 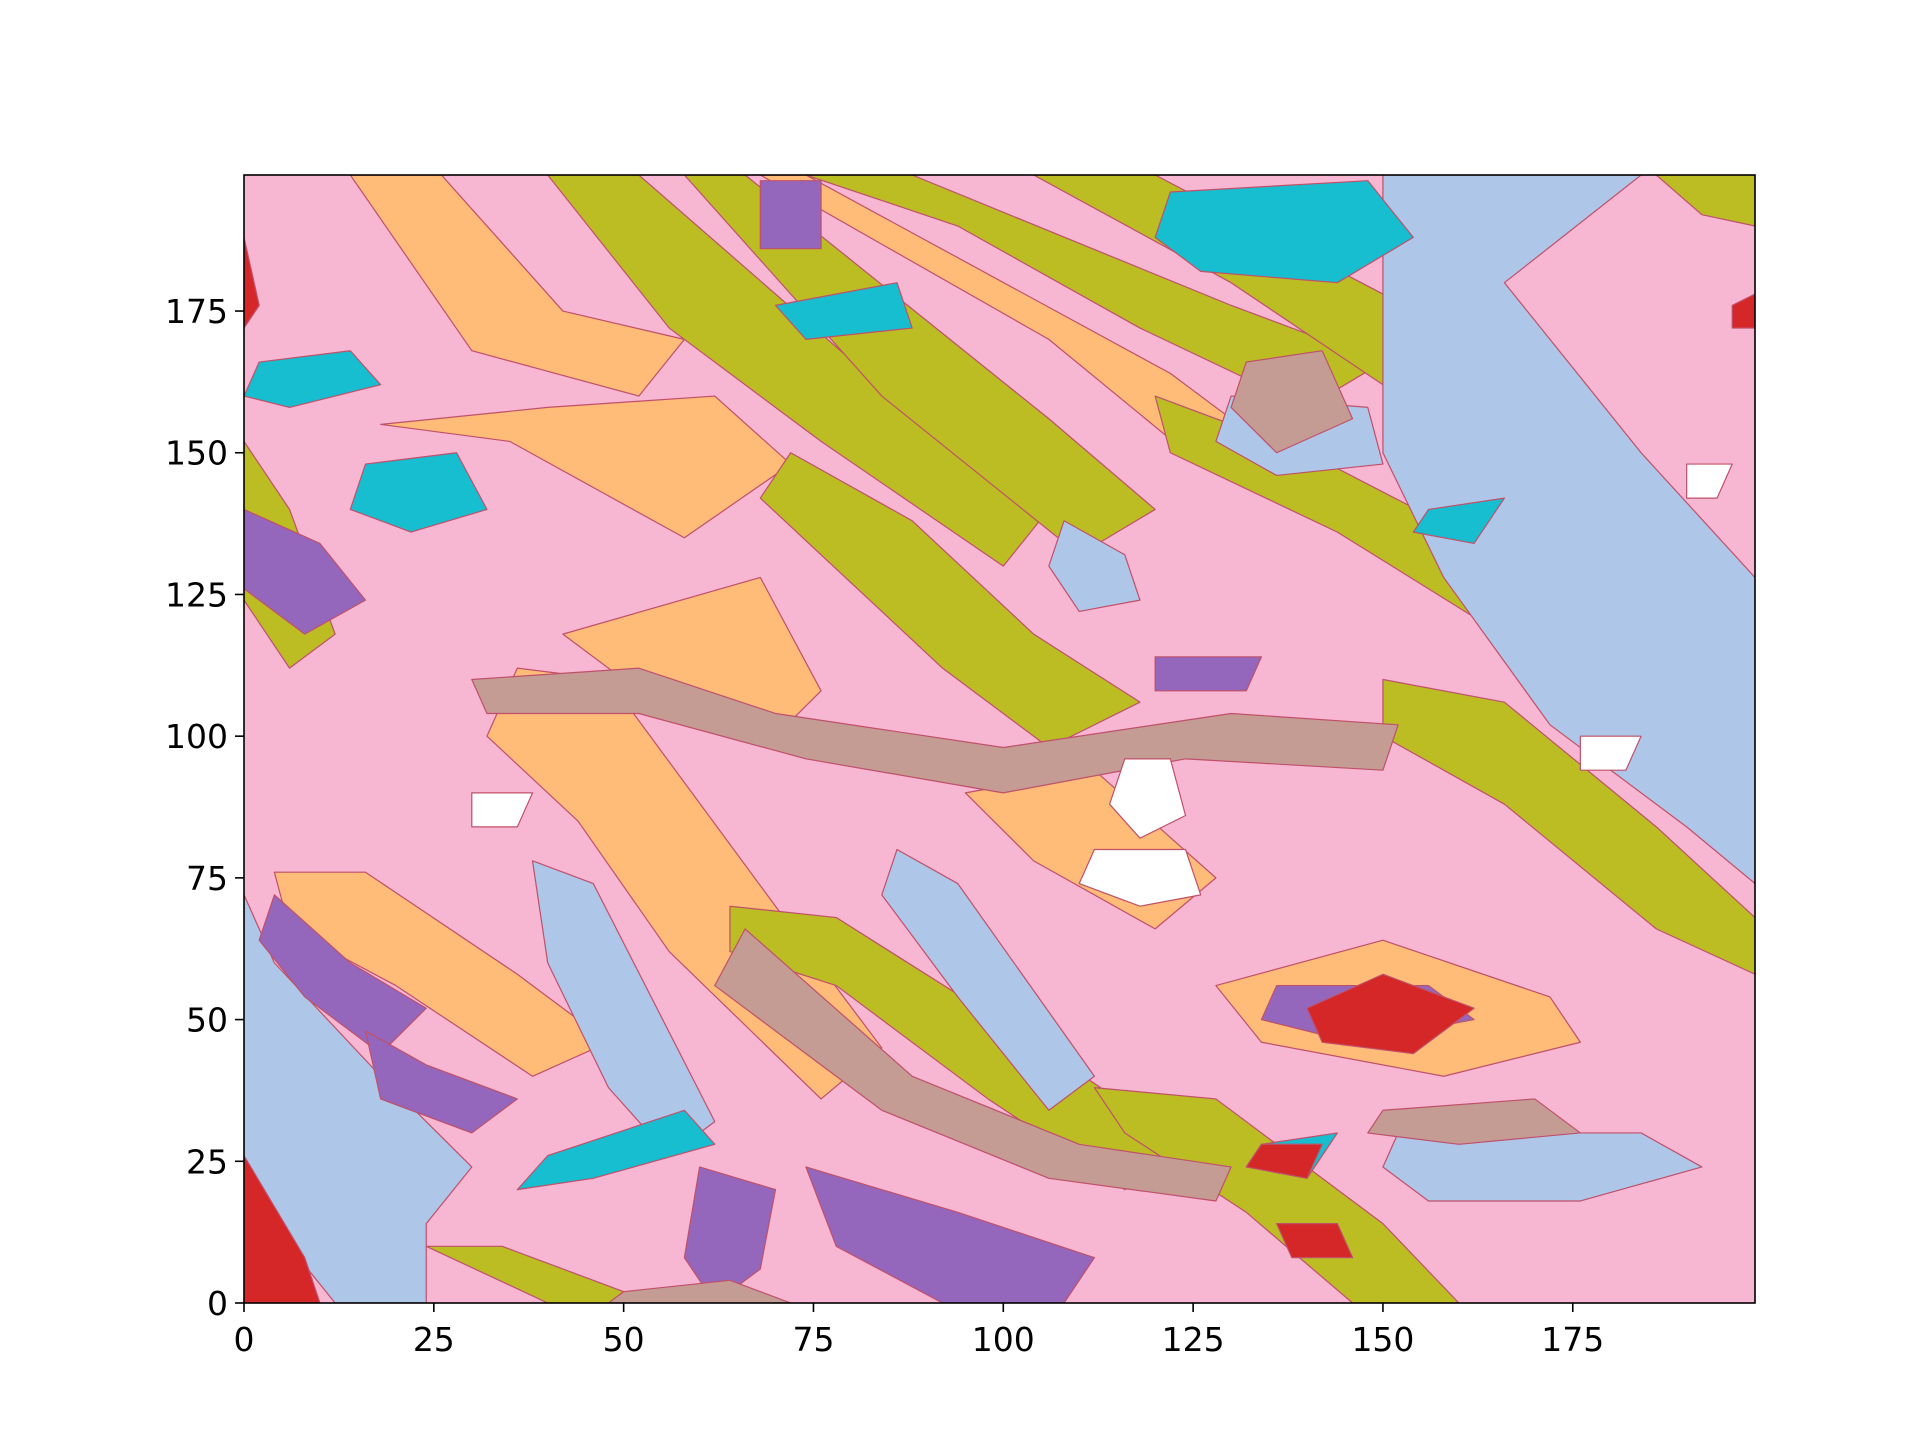 I want to click on y-tick-label: 25, so click(x=207, y=1161).